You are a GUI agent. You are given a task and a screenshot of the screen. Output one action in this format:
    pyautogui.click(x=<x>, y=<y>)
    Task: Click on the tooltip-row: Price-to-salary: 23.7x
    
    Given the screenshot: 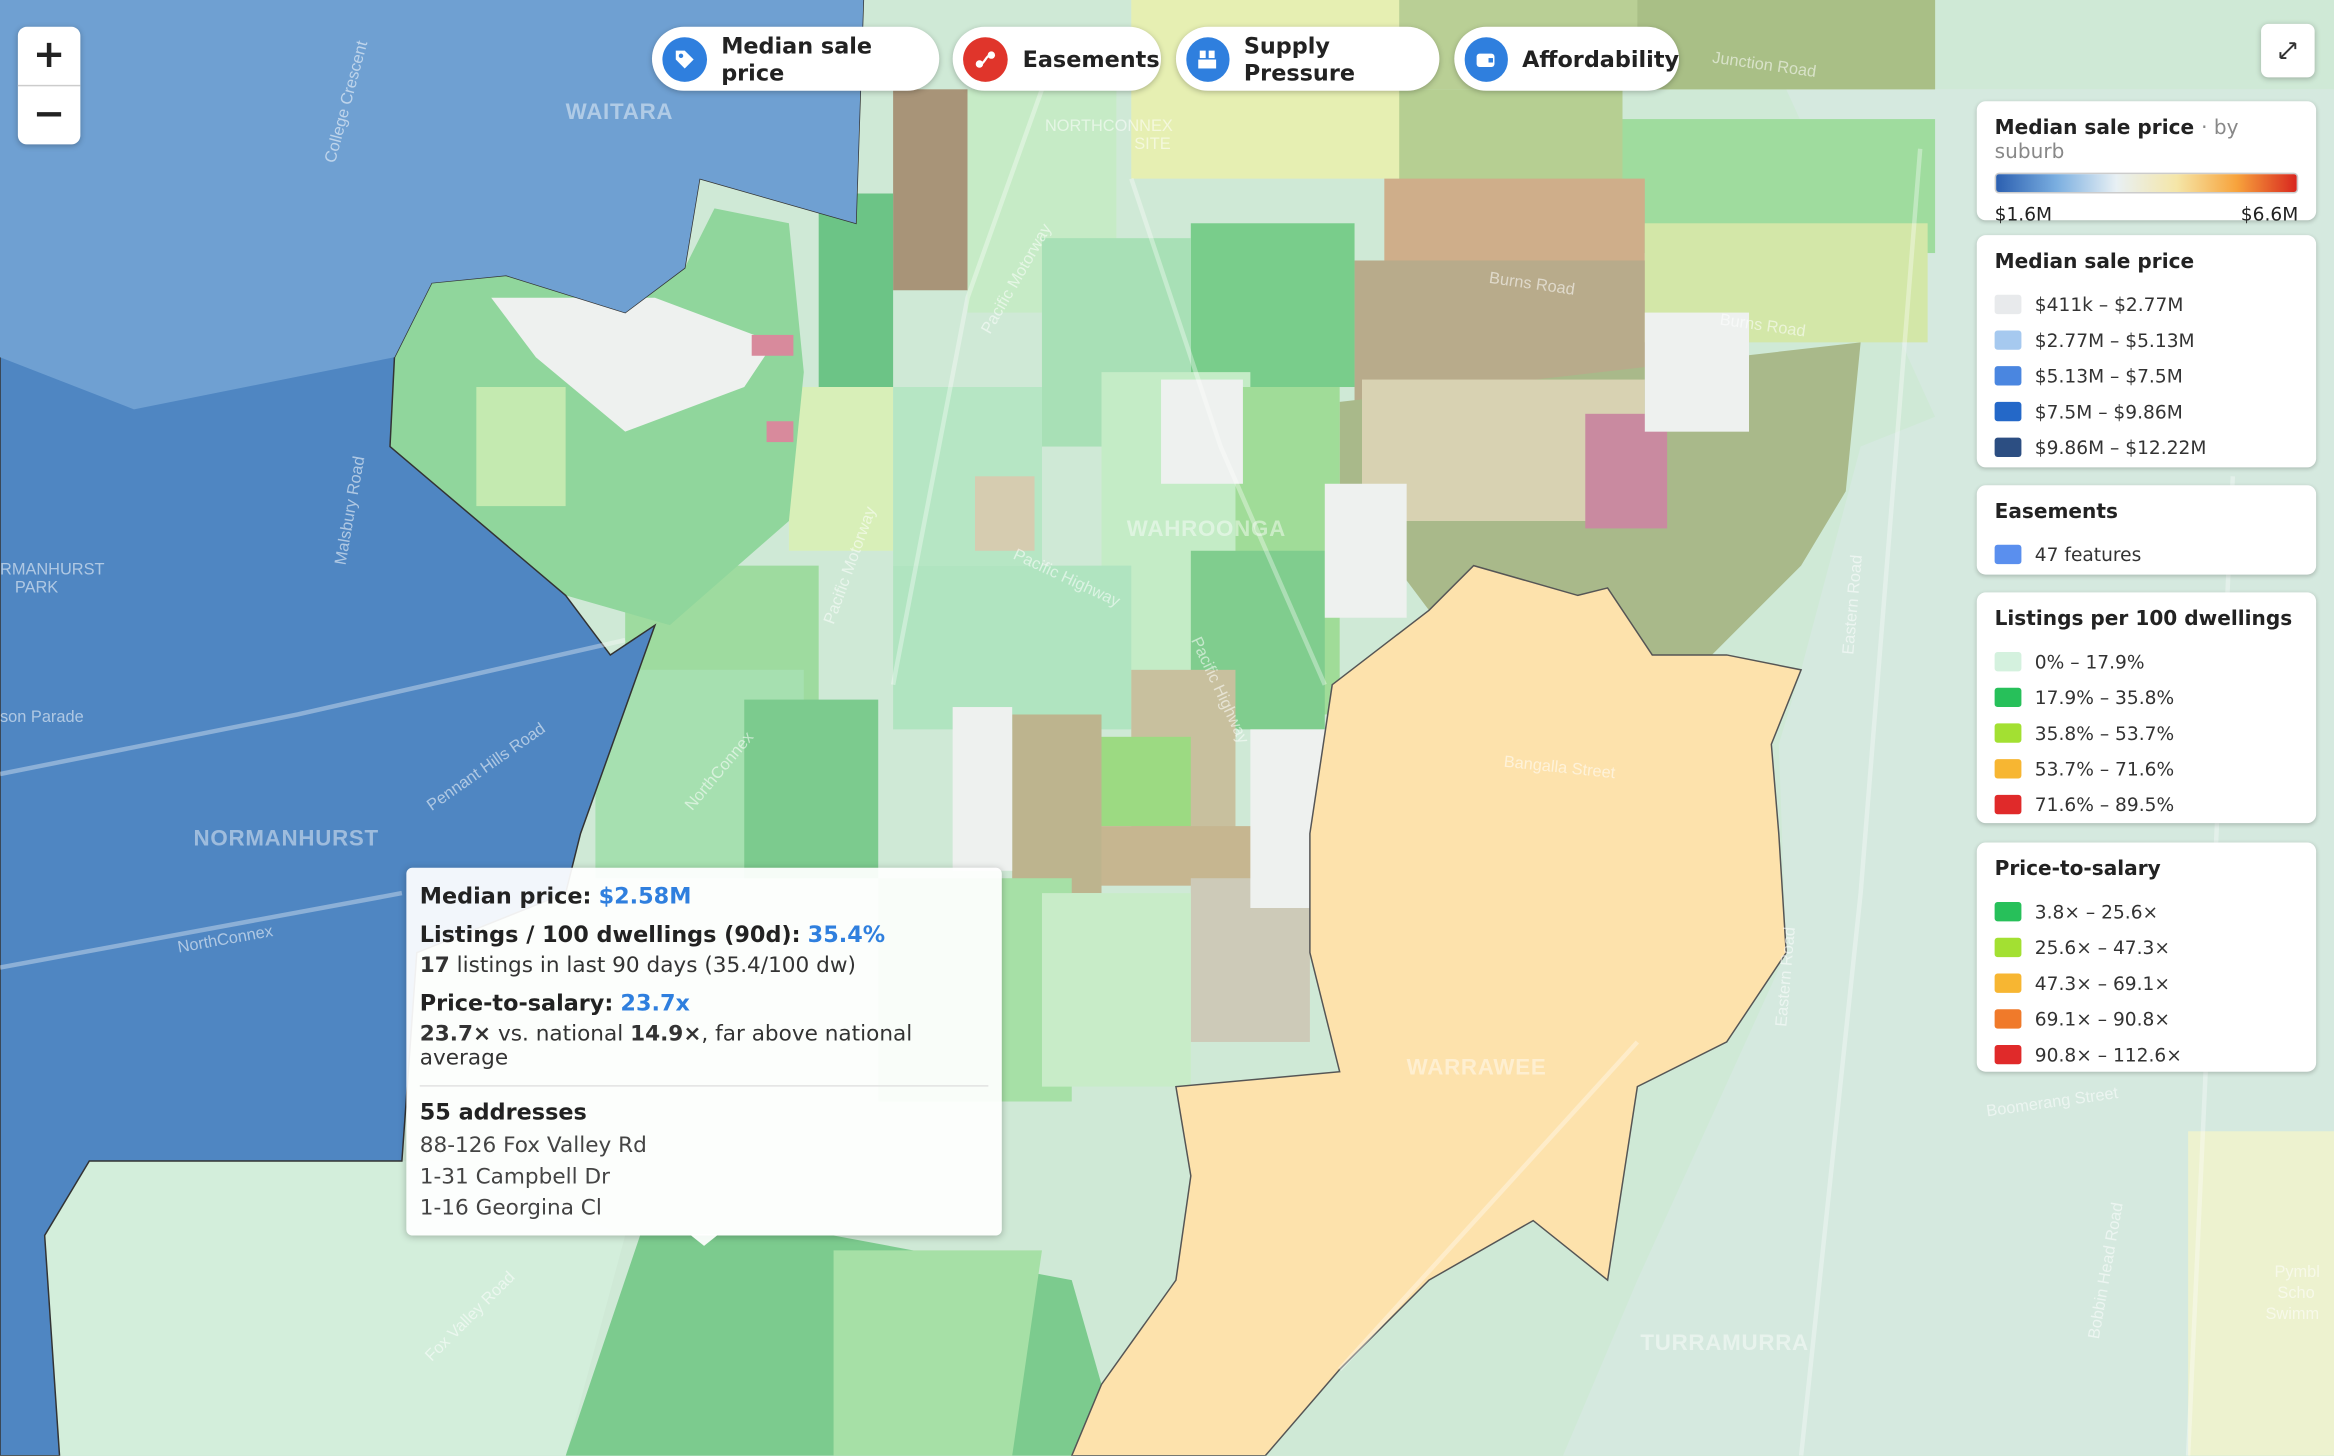 What is the action you would take?
    pyautogui.click(x=704, y=1003)
    